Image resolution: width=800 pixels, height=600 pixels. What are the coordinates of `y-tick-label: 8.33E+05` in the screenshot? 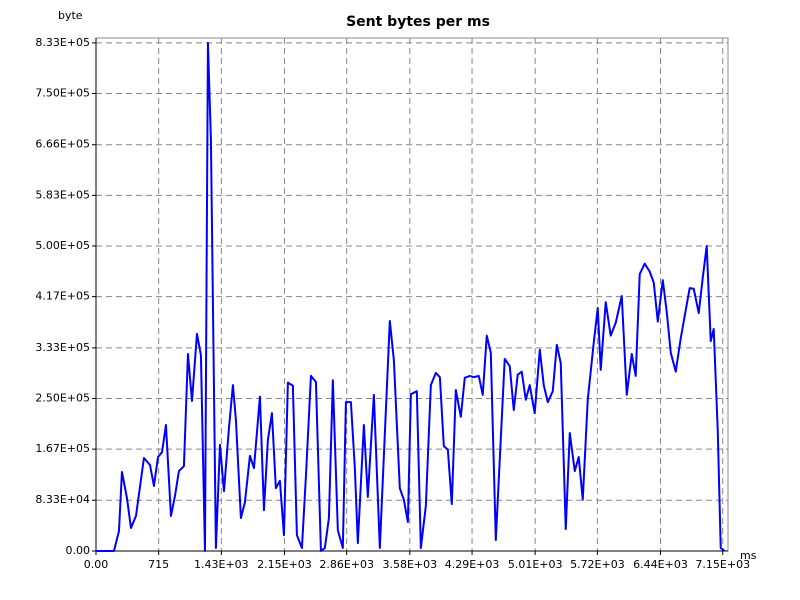 It's located at (62, 42).